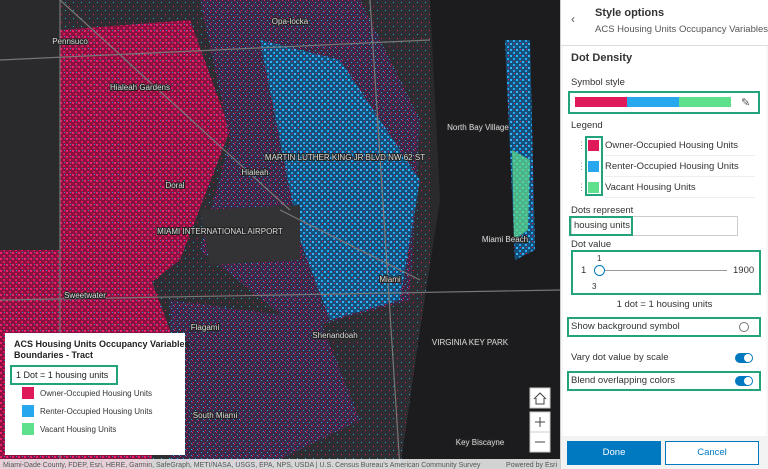 This screenshot has height=469, width=768. Describe the element at coordinates (623, 380) in the screenshot. I see `toggle-label: Blend overlapping colors` at that location.